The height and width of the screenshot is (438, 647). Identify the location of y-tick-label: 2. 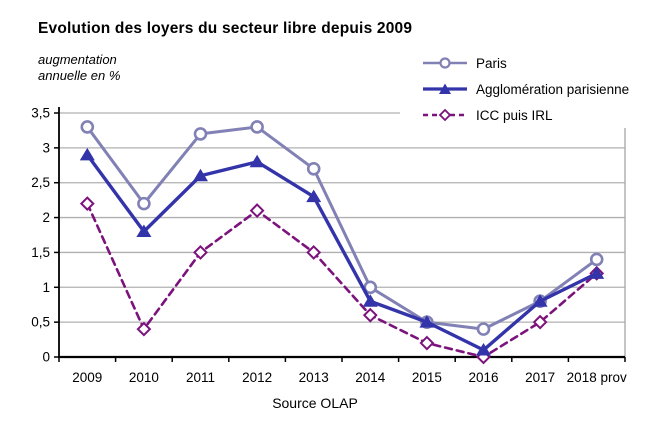
(46, 217).